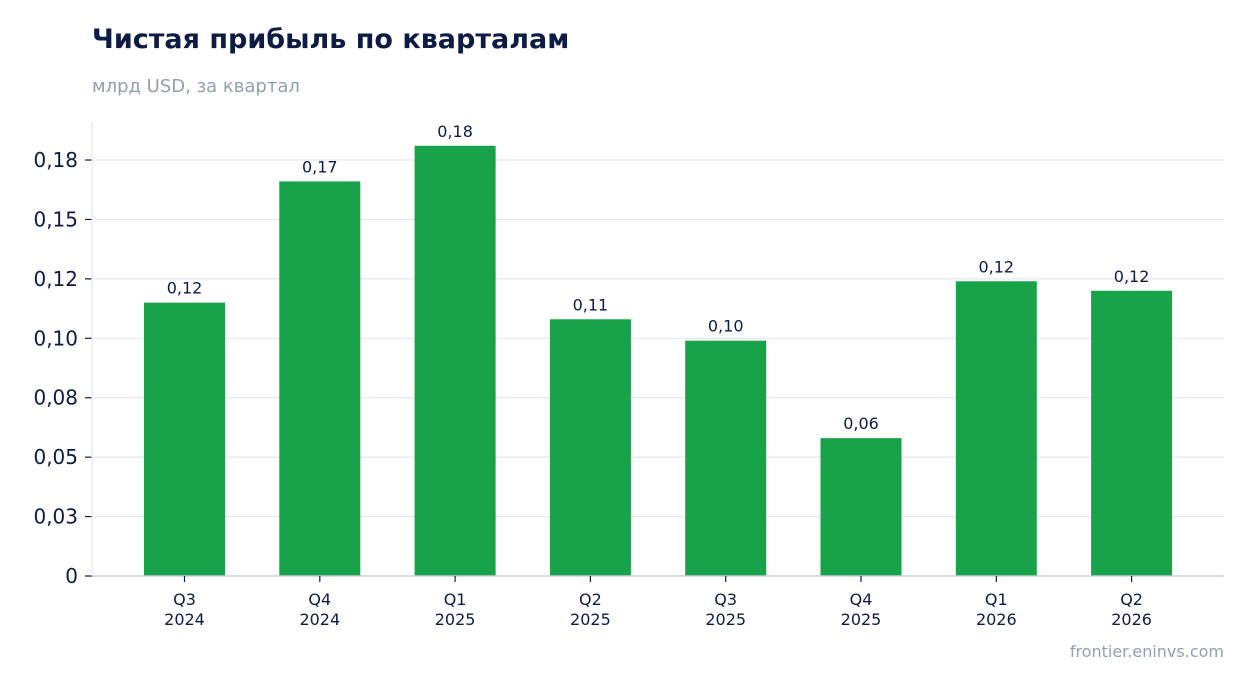 This screenshot has width=1254, height=693. What do you see at coordinates (320, 166) in the screenshot?
I see `bar-value-label: 0,17` at bounding box center [320, 166].